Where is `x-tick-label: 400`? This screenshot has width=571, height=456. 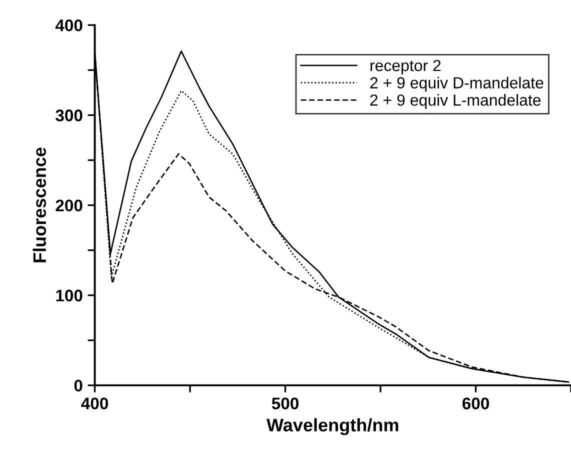 x-tick-label: 400 is located at coordinates (94, 404).